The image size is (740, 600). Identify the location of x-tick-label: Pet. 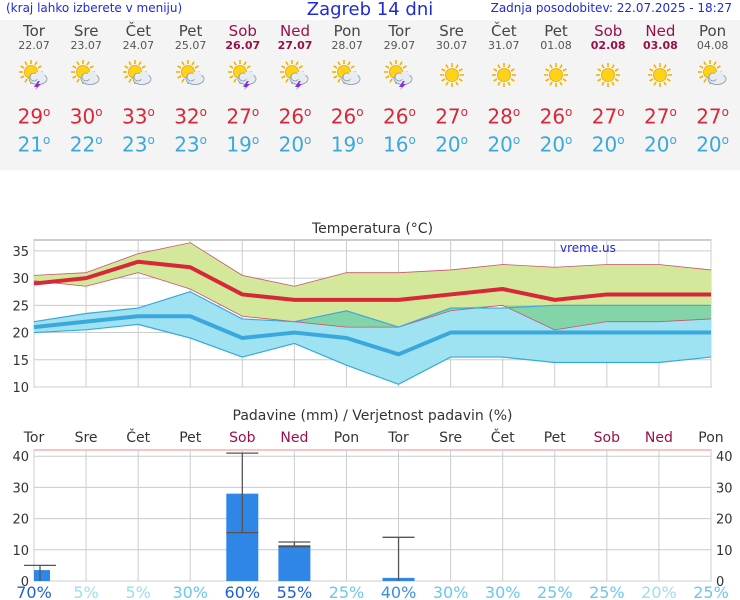
(555, 438).